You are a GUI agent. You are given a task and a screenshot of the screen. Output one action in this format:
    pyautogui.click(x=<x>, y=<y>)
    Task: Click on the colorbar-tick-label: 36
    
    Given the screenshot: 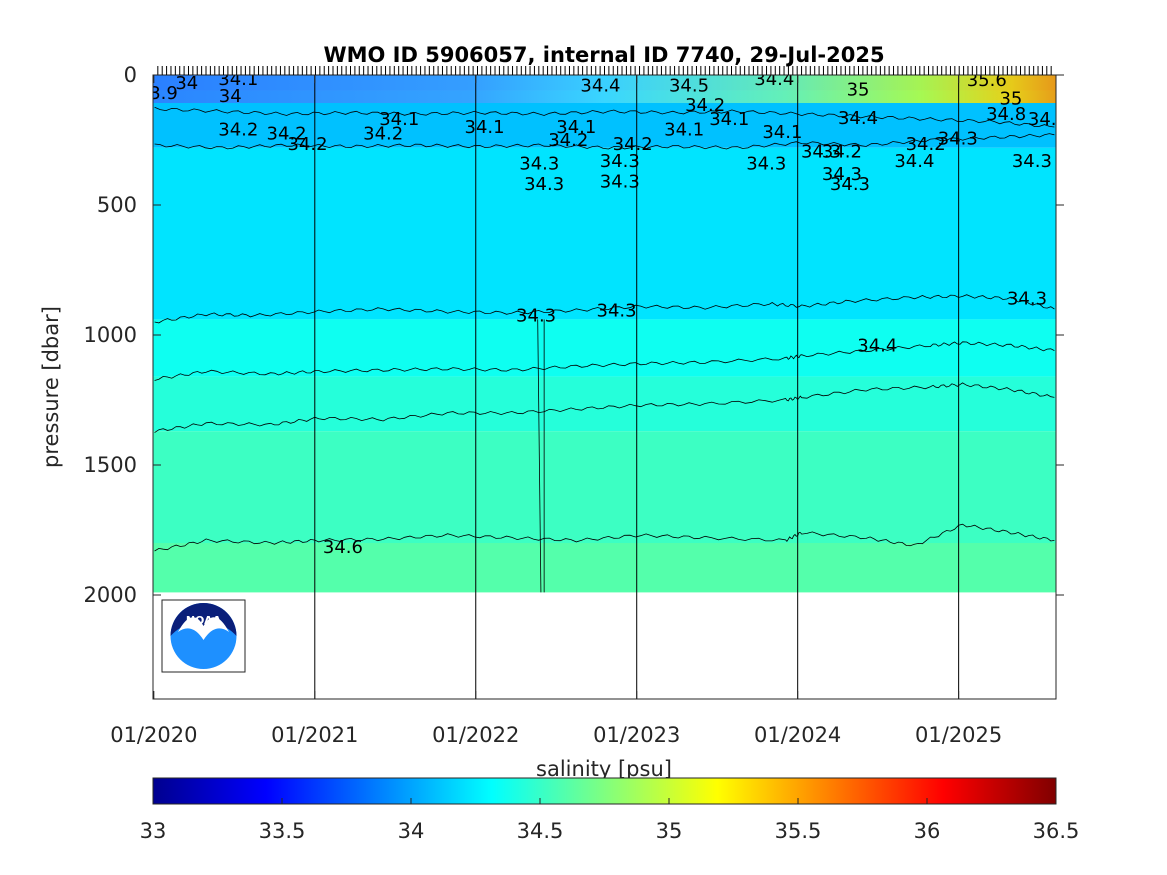 What is the action you would take?
    pyautogui.click(x=927, y=831)
    